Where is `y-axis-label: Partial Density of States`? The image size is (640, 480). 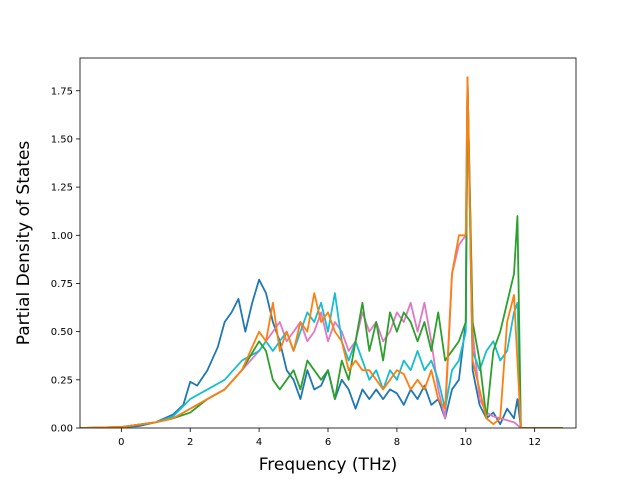
y-axis-label: Partial Density of States is located at coordinates (24, 243).